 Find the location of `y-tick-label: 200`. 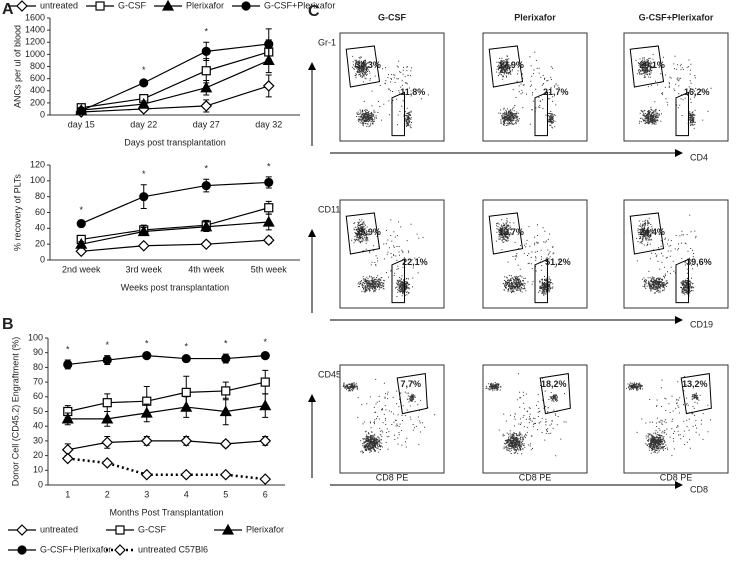

y-tick-label: 200 is located at coordinates (37, 102).